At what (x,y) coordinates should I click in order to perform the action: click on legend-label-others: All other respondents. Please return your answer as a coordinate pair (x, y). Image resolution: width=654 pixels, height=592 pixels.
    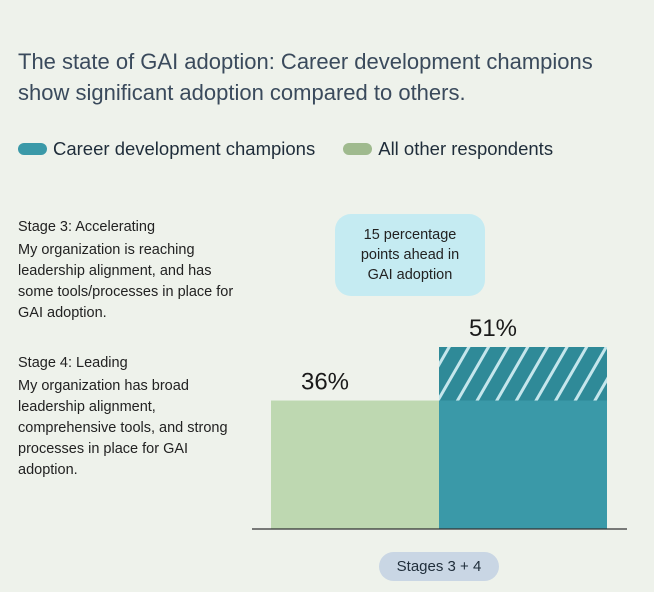
    Looking at the image, I should click on (466, 148).